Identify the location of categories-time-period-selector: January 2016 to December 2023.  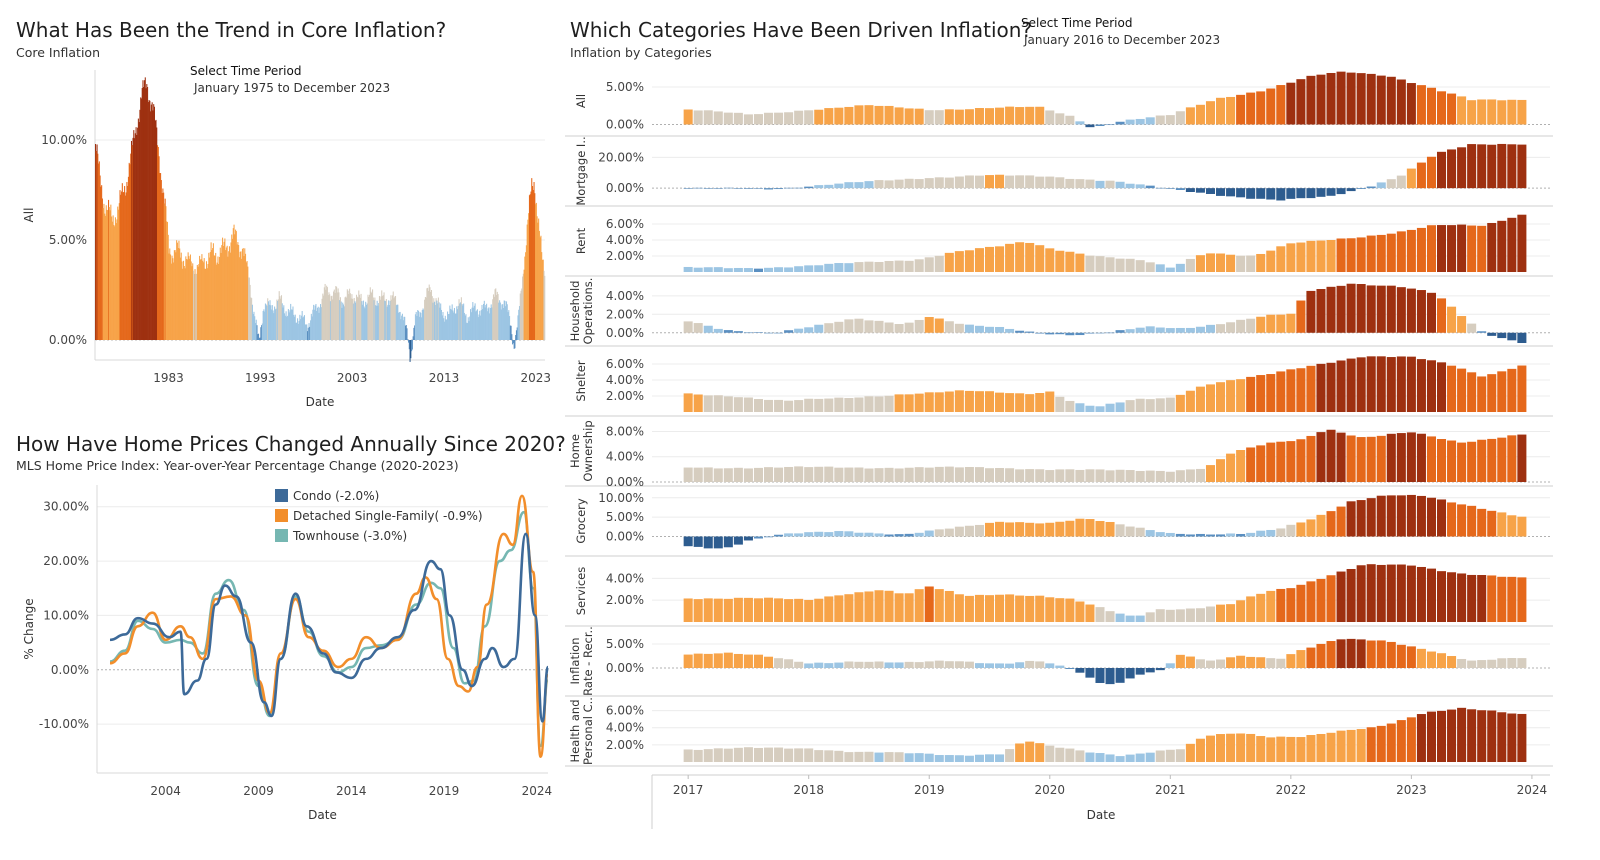
(1122, 40).